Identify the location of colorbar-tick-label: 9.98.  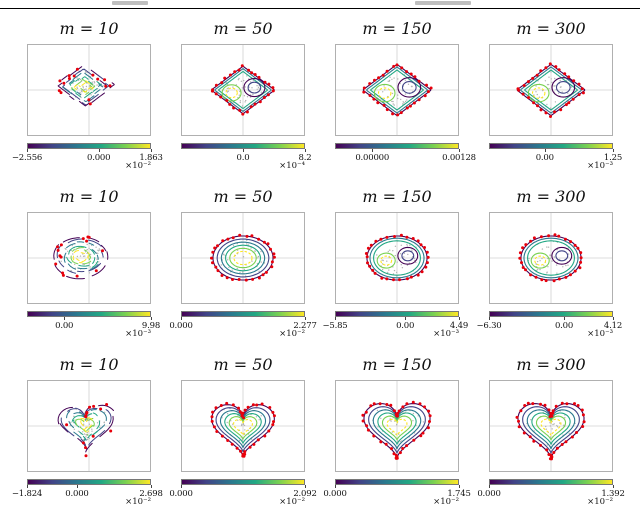
(151, 325).